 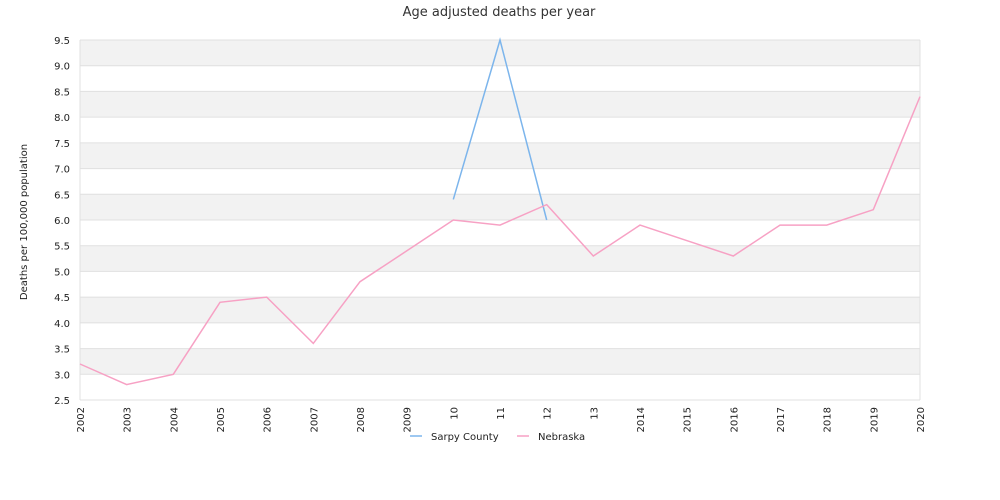 I want to click on y-tick-label: 5.0, so click(x=62, y=272).